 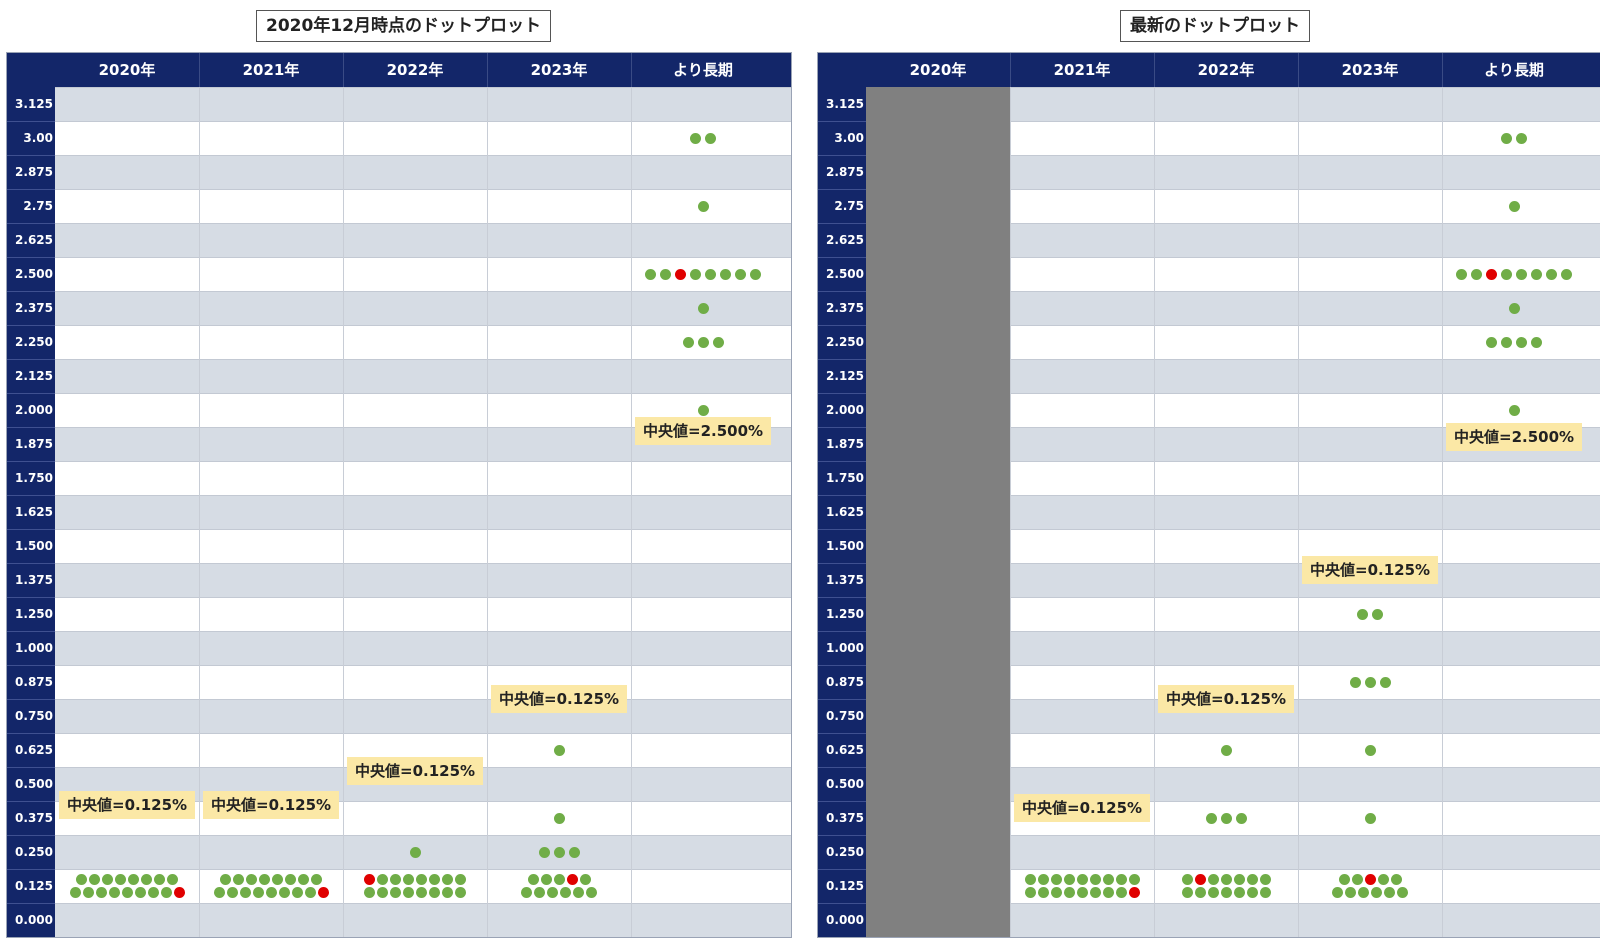 I want to click on y-tick-label: 2.625, so click(x=845, y=240).